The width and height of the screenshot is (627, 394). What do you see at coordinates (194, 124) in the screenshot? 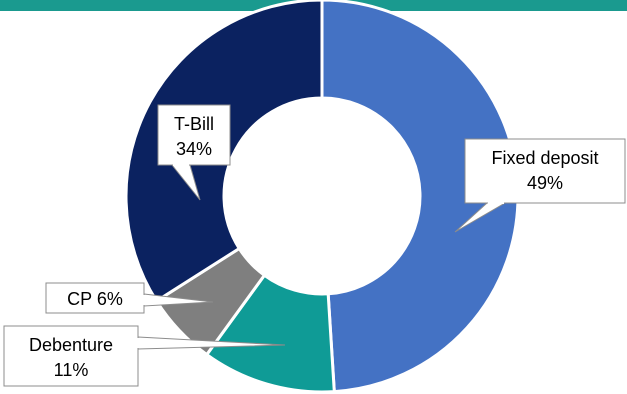
I see `slice-label: T-Bill` at bounding box center [194, 124].